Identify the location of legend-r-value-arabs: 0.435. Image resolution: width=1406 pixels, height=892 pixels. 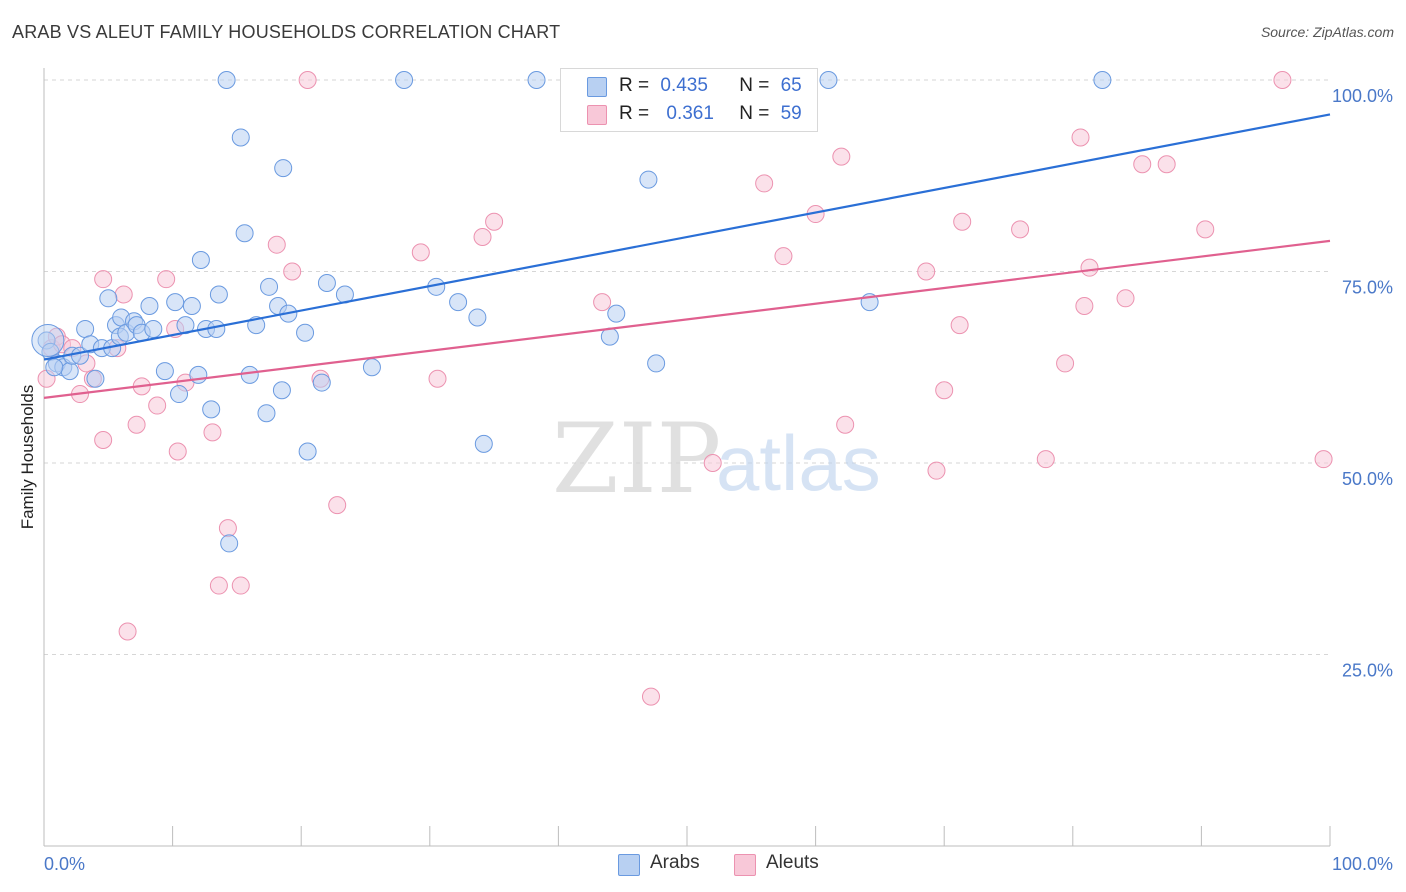
(684, 85).